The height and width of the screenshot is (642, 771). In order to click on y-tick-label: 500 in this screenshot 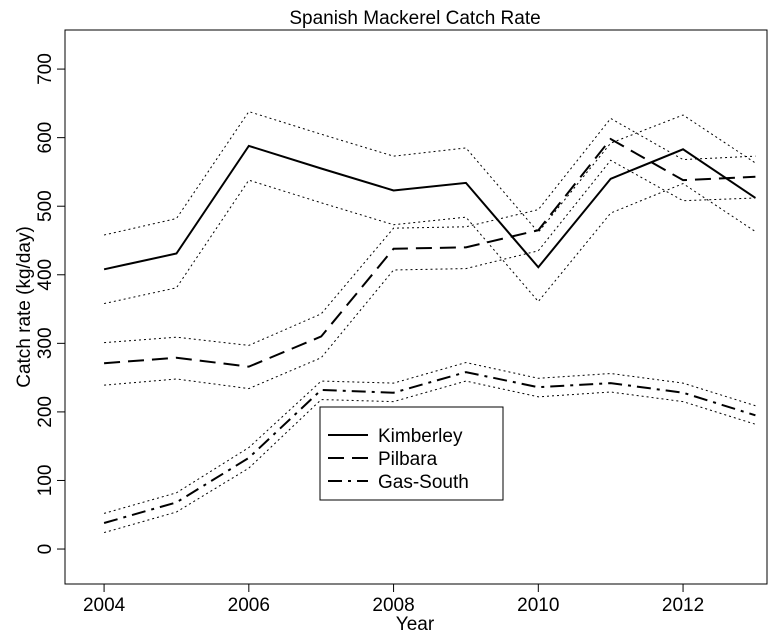, I will do `click(45, 206)`.